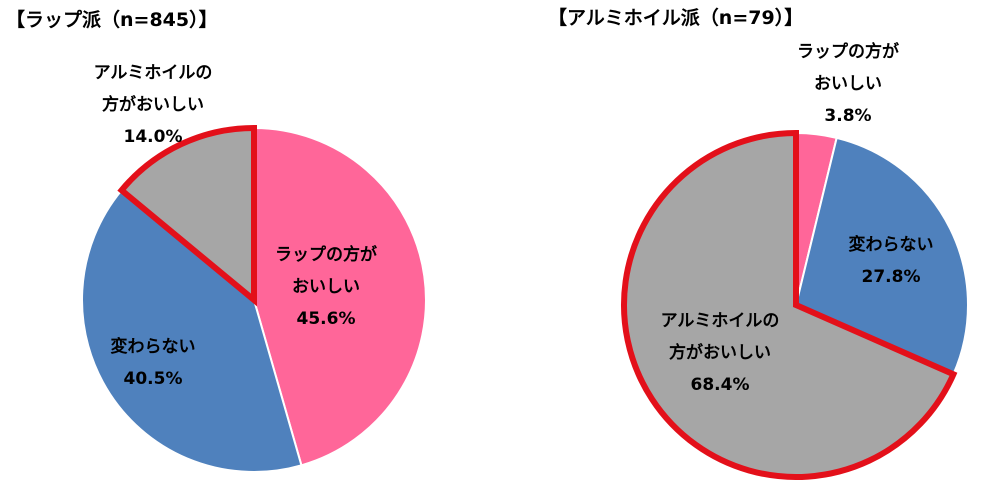  What do you see at coordinates (848, 83) in the screenshot?
I see `chart-2-slice-1-label: ラップの方がおいしい 3.8%` at bounding box center [848, 83].